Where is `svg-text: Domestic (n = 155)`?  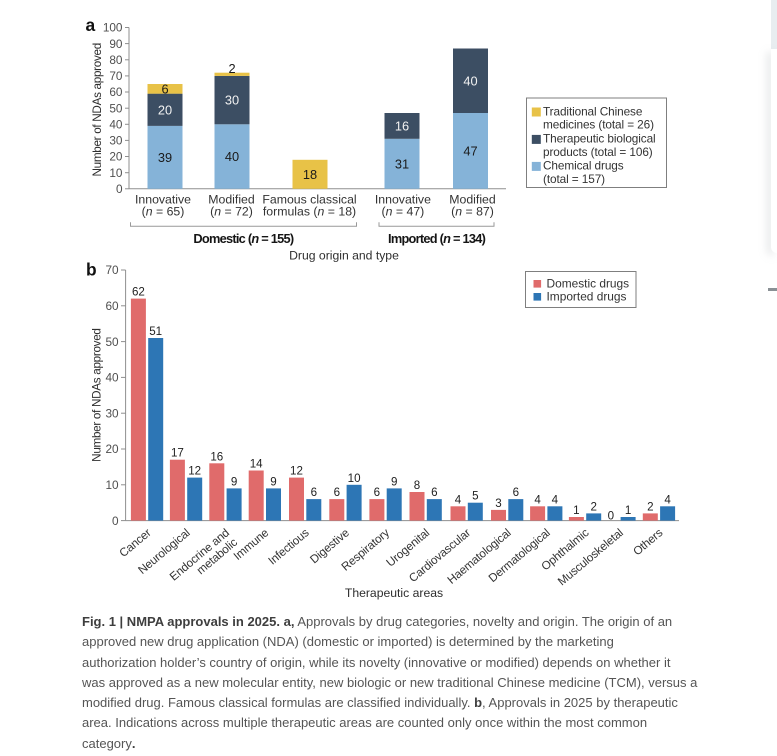
svg-text: Domestic (n = 155) is located at coordinates (243, 238).